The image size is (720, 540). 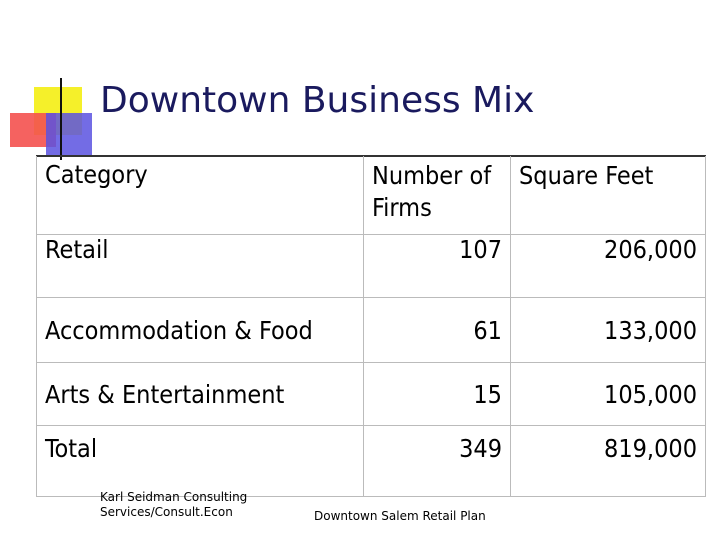 I want to click on footer-author-line1: Karl Seidman Consulting, so click(x=174, y=497).